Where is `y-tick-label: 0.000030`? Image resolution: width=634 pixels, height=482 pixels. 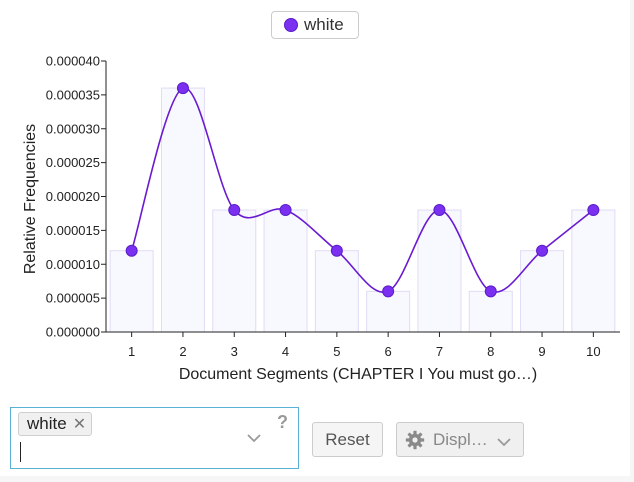
y-tick-label: 0.000030 is located at coordinates (73, 128).